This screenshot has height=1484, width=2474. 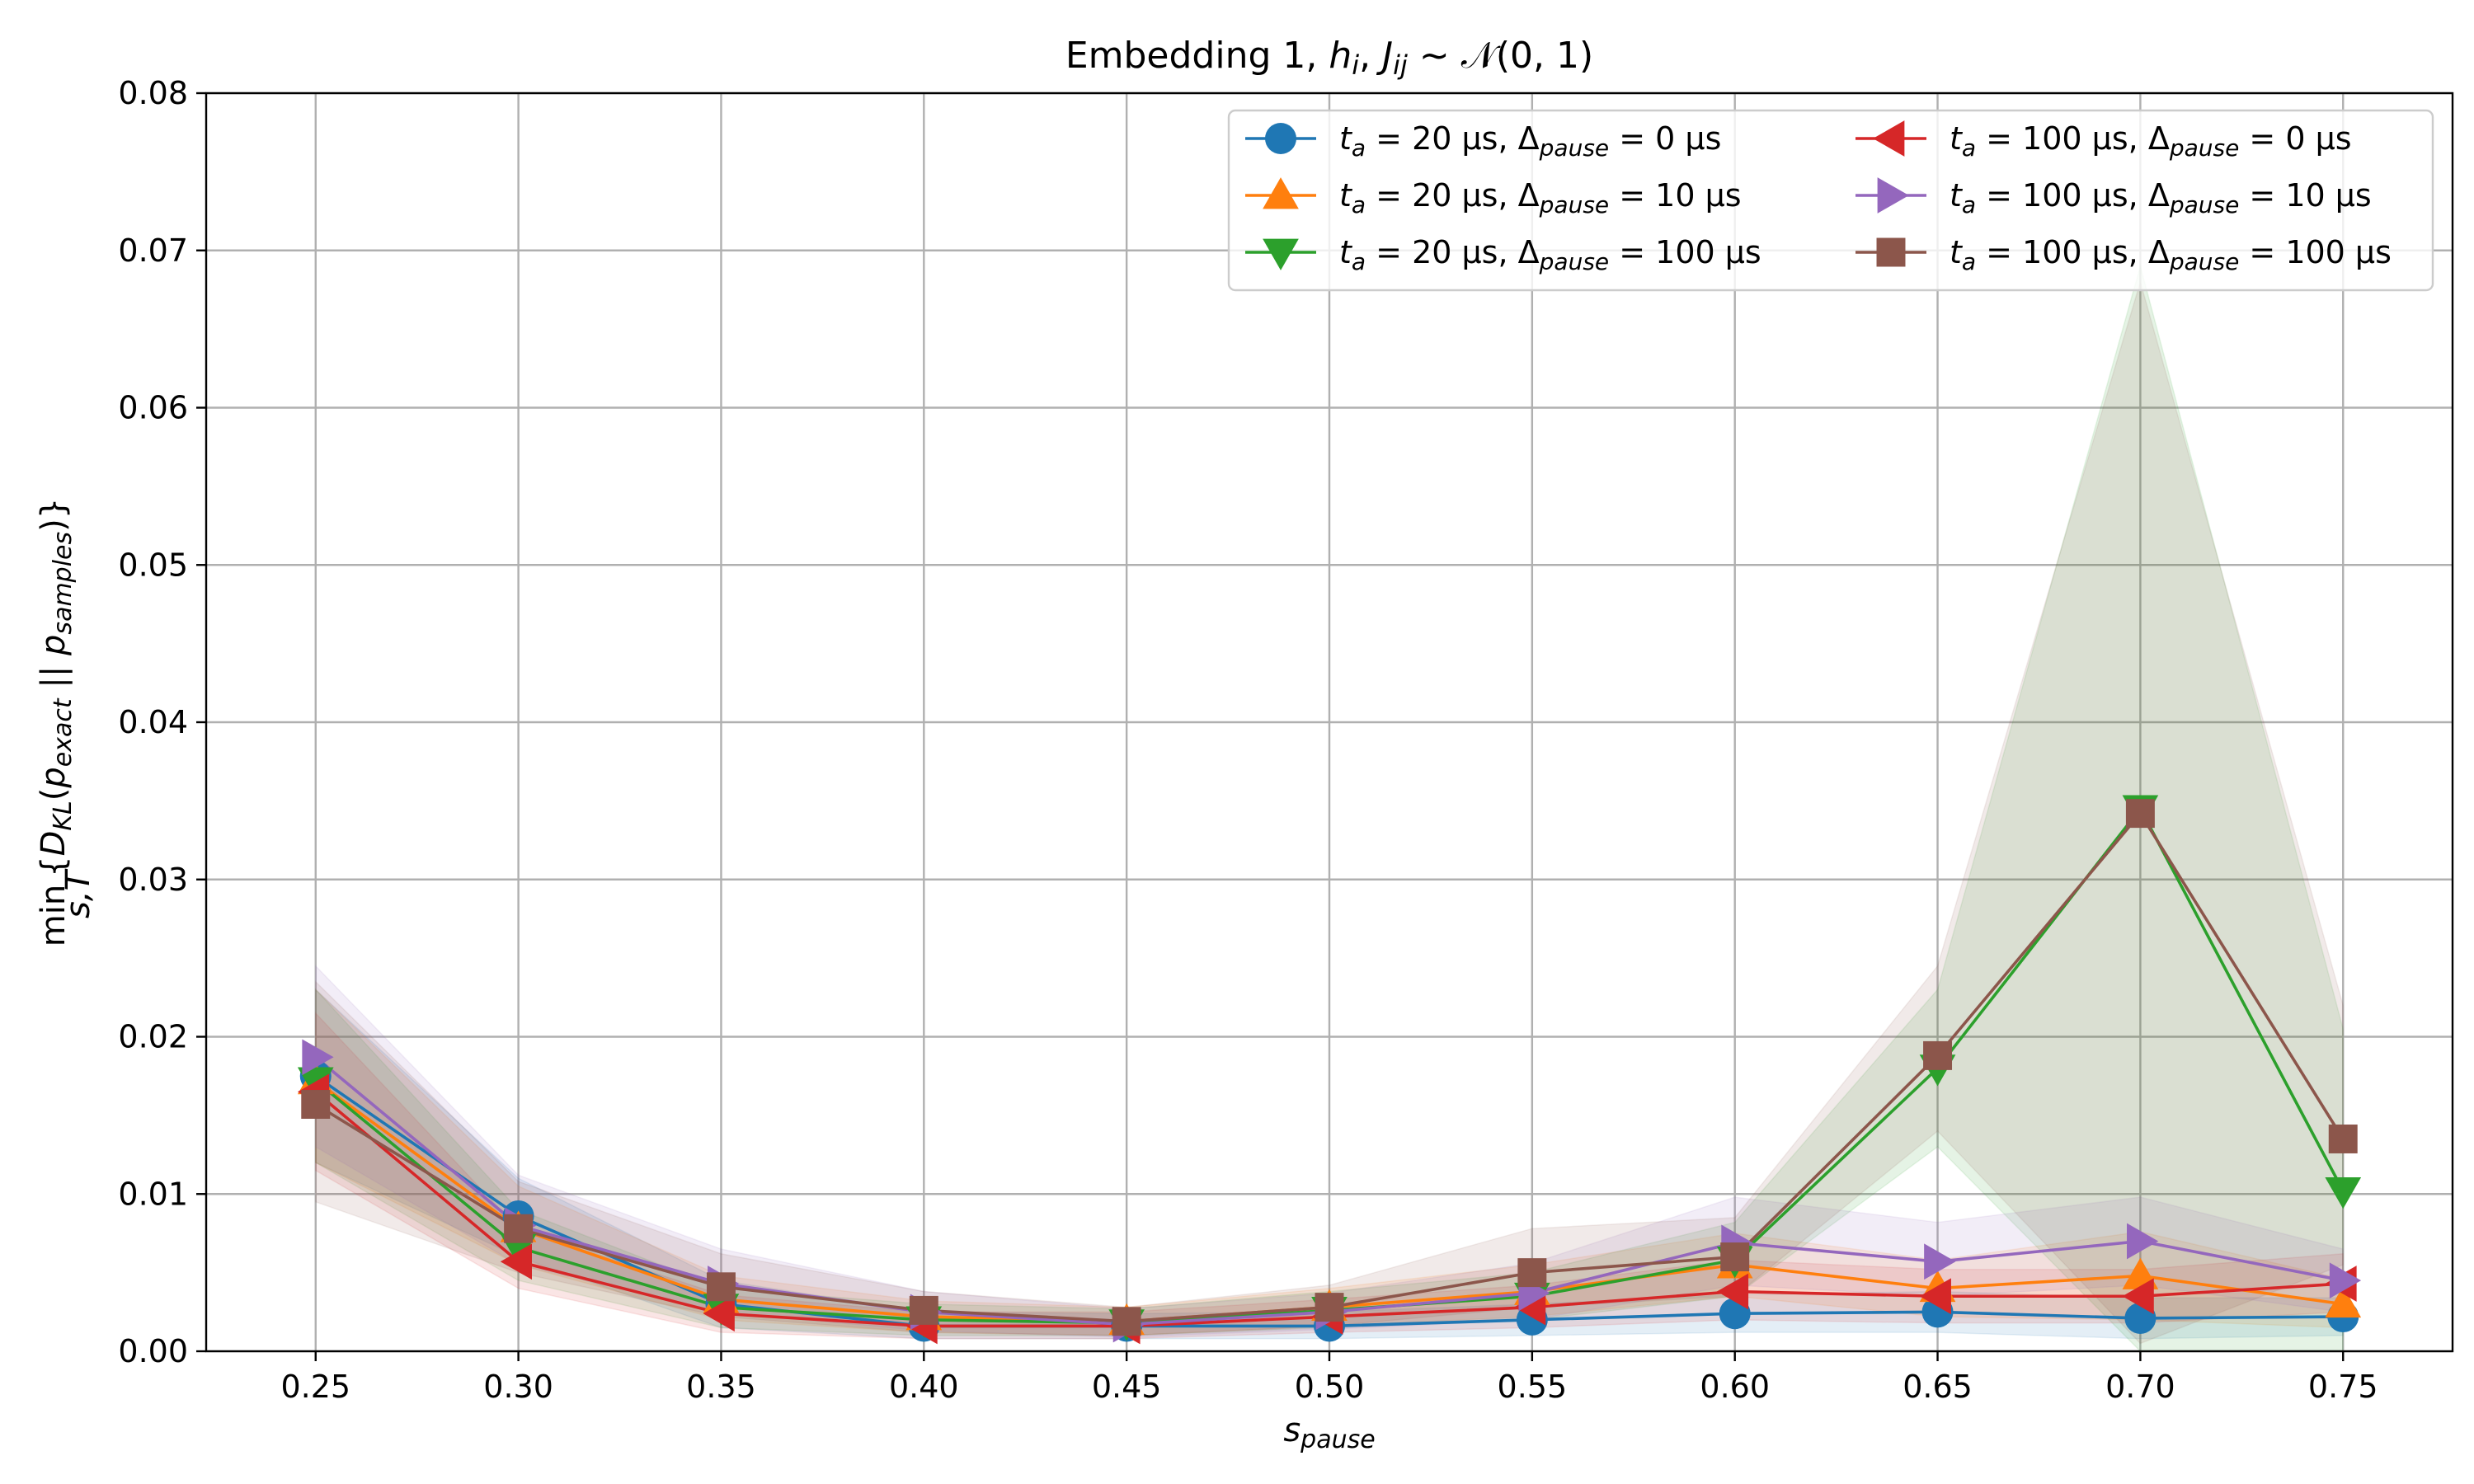 I want to click on y-tick-label: 0.03, so click(x=153, y=880).